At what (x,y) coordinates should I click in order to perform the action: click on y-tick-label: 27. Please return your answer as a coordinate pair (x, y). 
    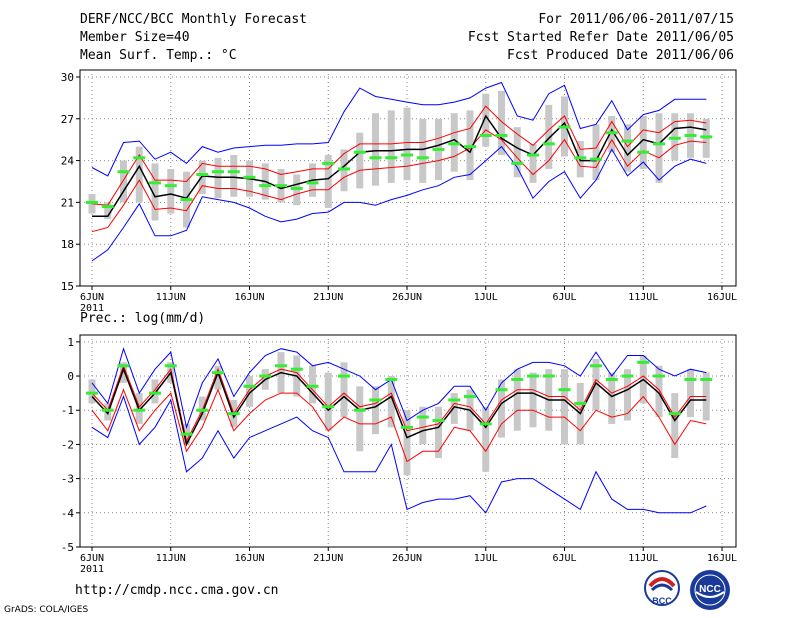
    Looking at the image, I should click on (67, 119).